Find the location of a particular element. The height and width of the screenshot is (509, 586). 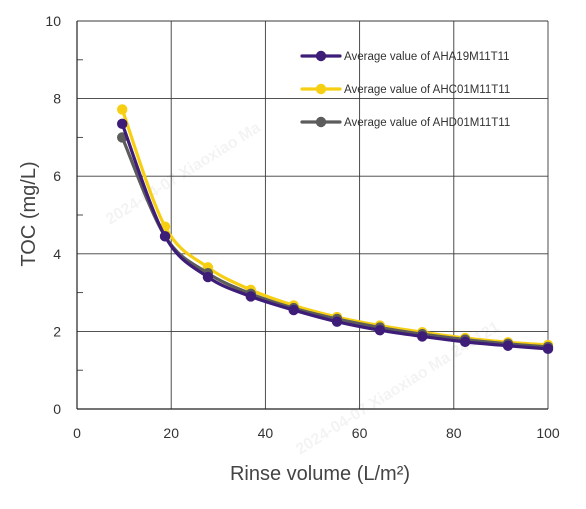

y-tick-label: 8 is located at coordinates (57, 99).